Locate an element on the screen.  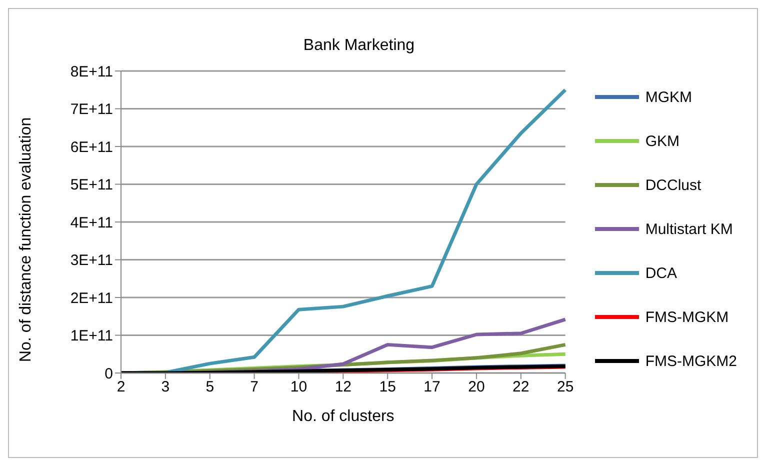
legend-label: DCA is located at coordinates (661, 273).